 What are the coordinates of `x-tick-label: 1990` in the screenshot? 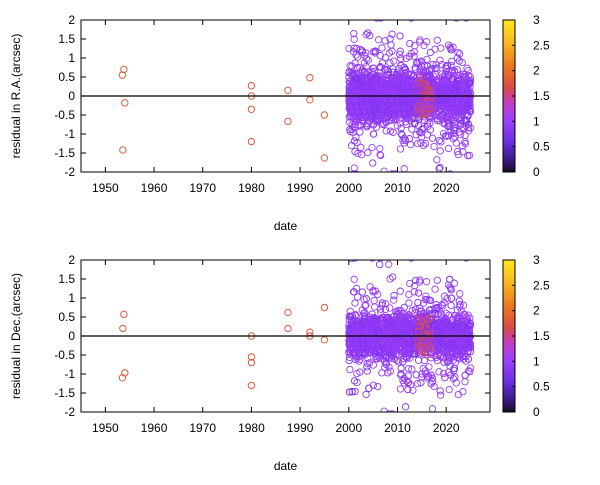 It's located at (300, 428).